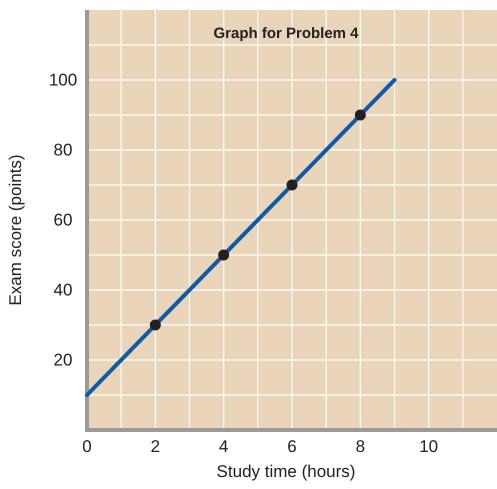  What do you see at coordinates (15, 230) in the screenshot?
I see `y-axis-title: Exam score (points)` at bounding box center [15, 230].